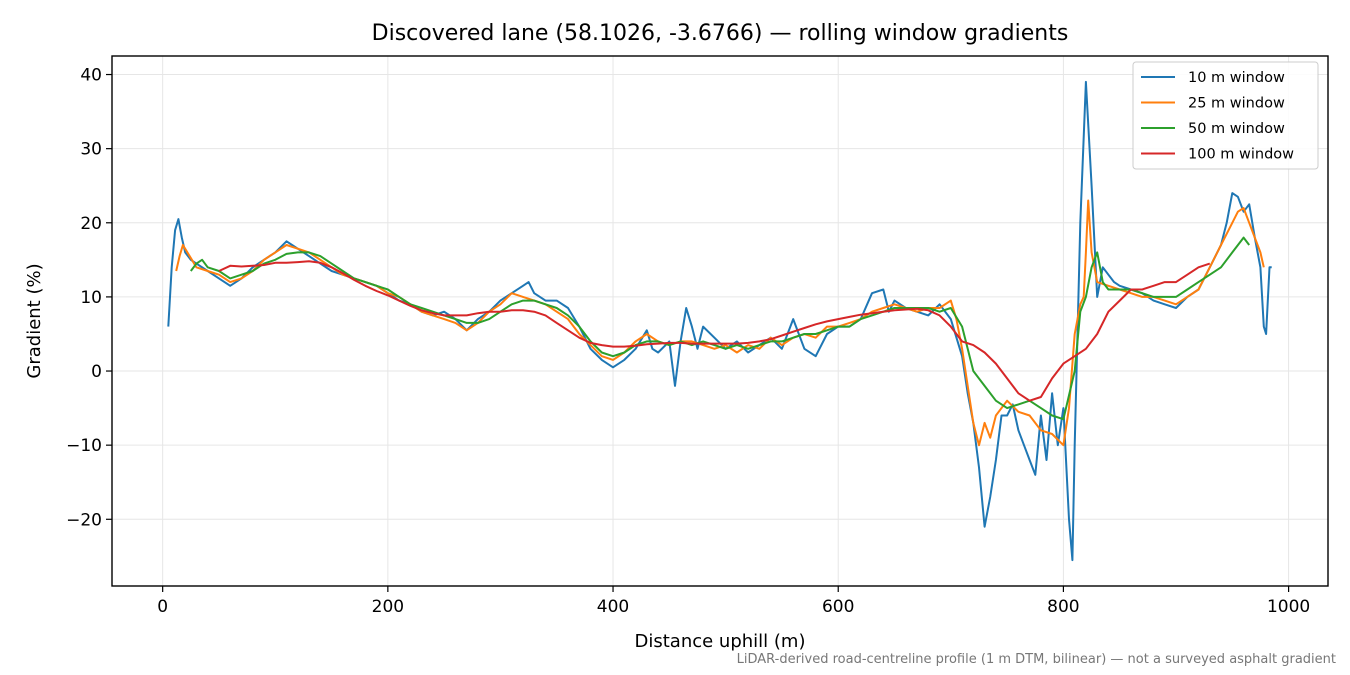 The width and height of the screenshot is (1350, 675). I want to click on y-tick-label: 40, so click(91, 76).